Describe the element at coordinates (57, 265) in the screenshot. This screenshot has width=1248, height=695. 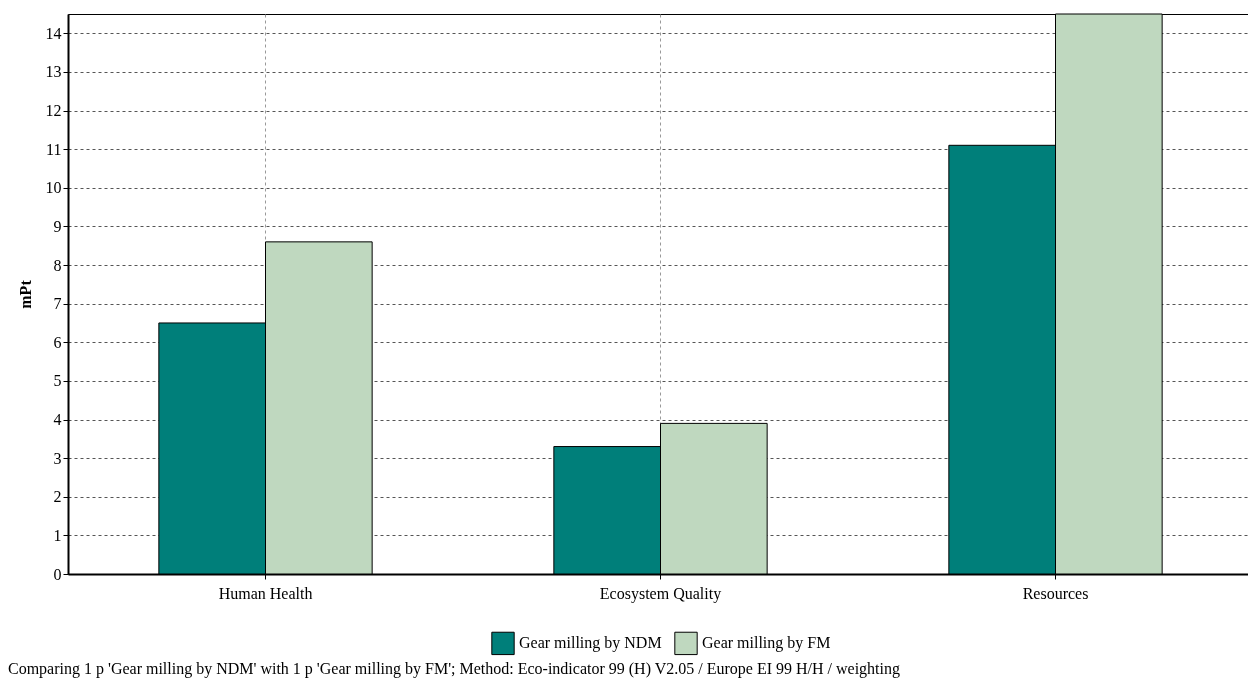
I see `y-tick-label: 8` at that location.